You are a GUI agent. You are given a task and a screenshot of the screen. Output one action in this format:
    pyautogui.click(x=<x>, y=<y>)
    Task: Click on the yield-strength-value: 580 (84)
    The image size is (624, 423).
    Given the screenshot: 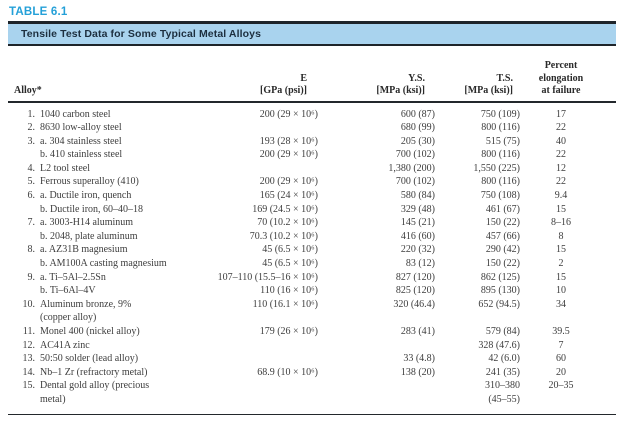 What is the action you would take?
    pyautogui.click(x=417, y=196)
    